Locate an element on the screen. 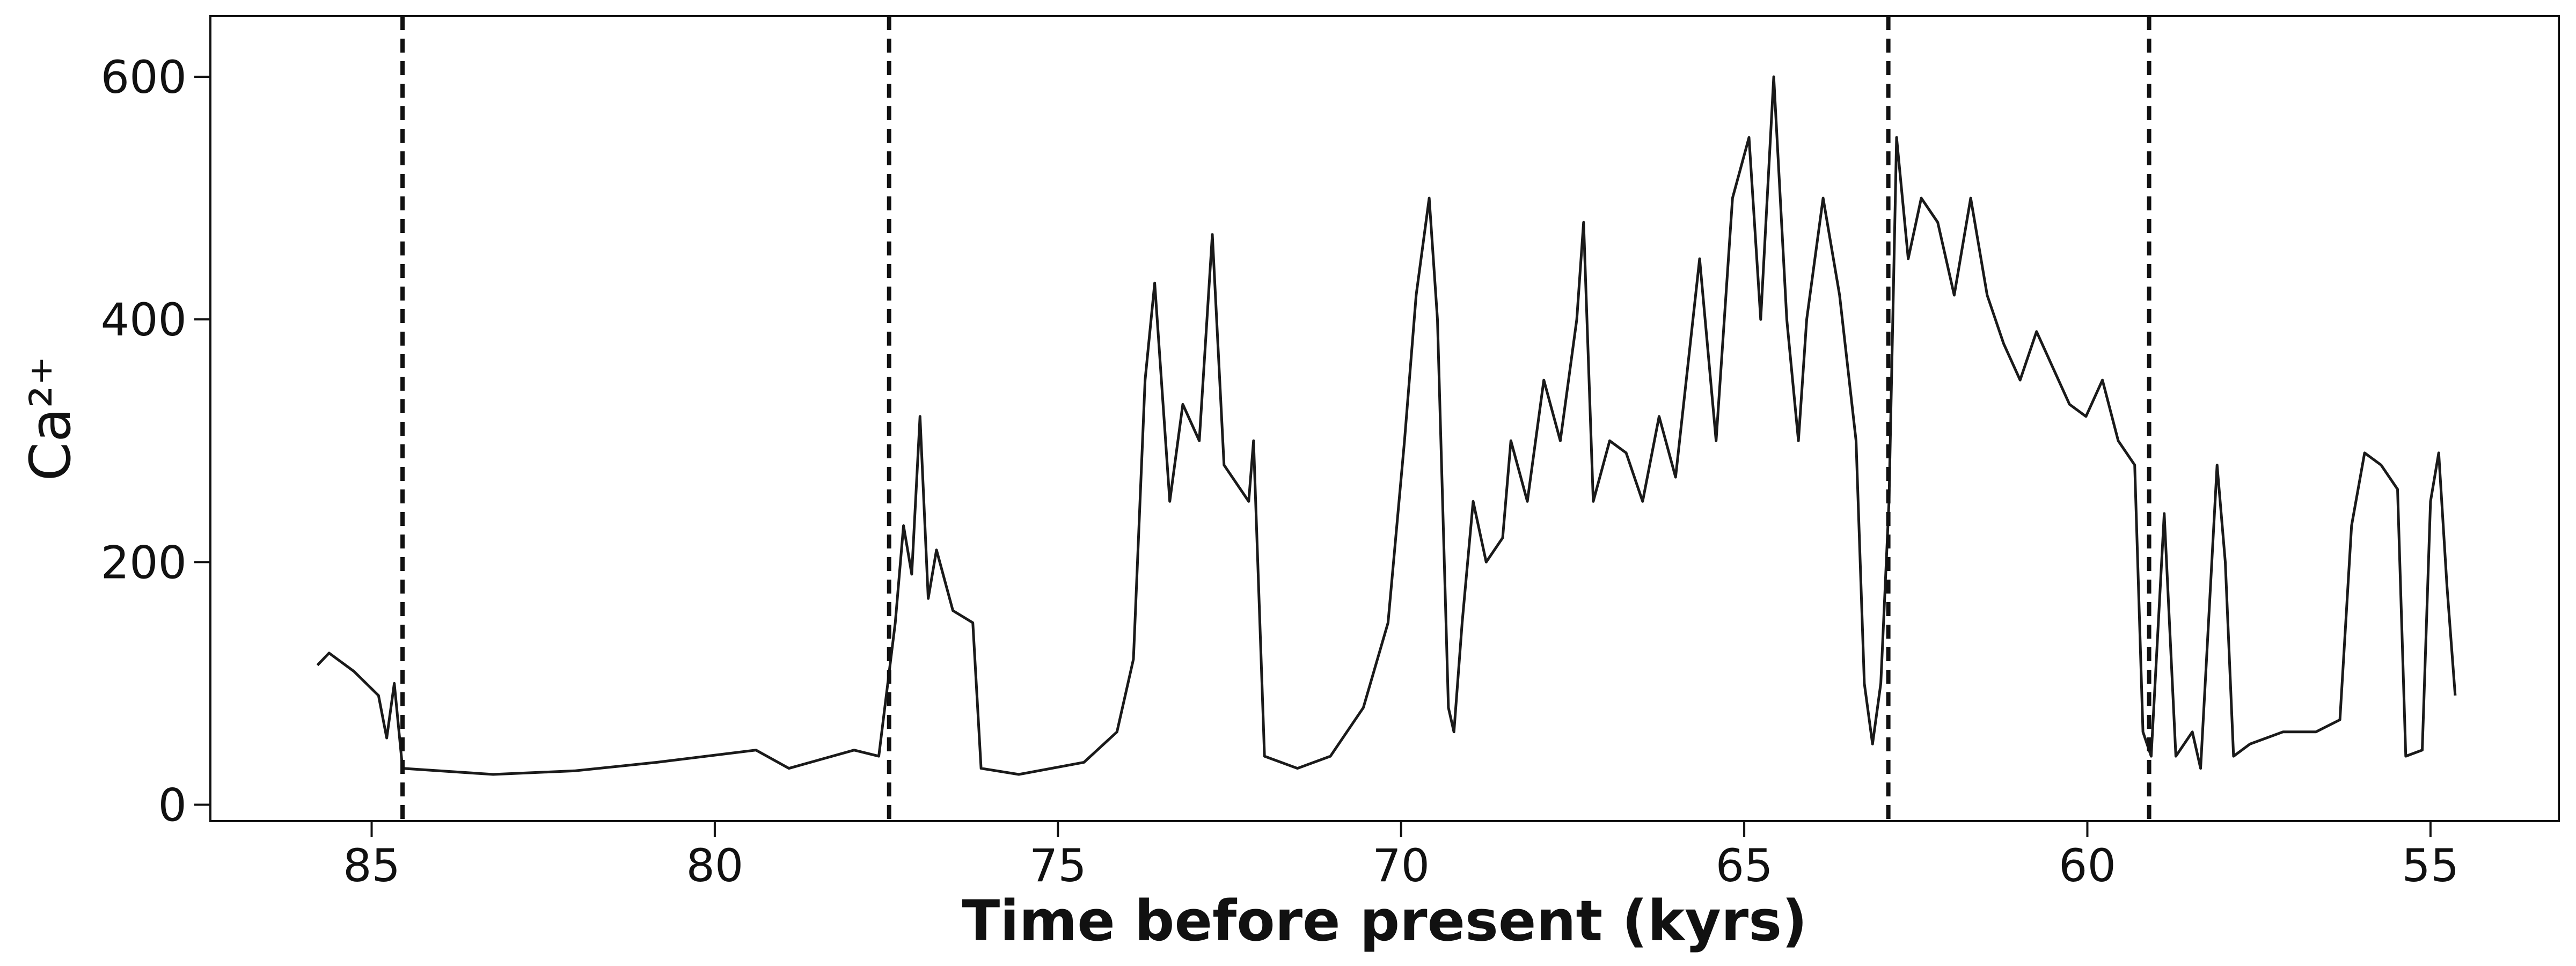  x-tick-label: 85 is located at coordinates (371, 865).